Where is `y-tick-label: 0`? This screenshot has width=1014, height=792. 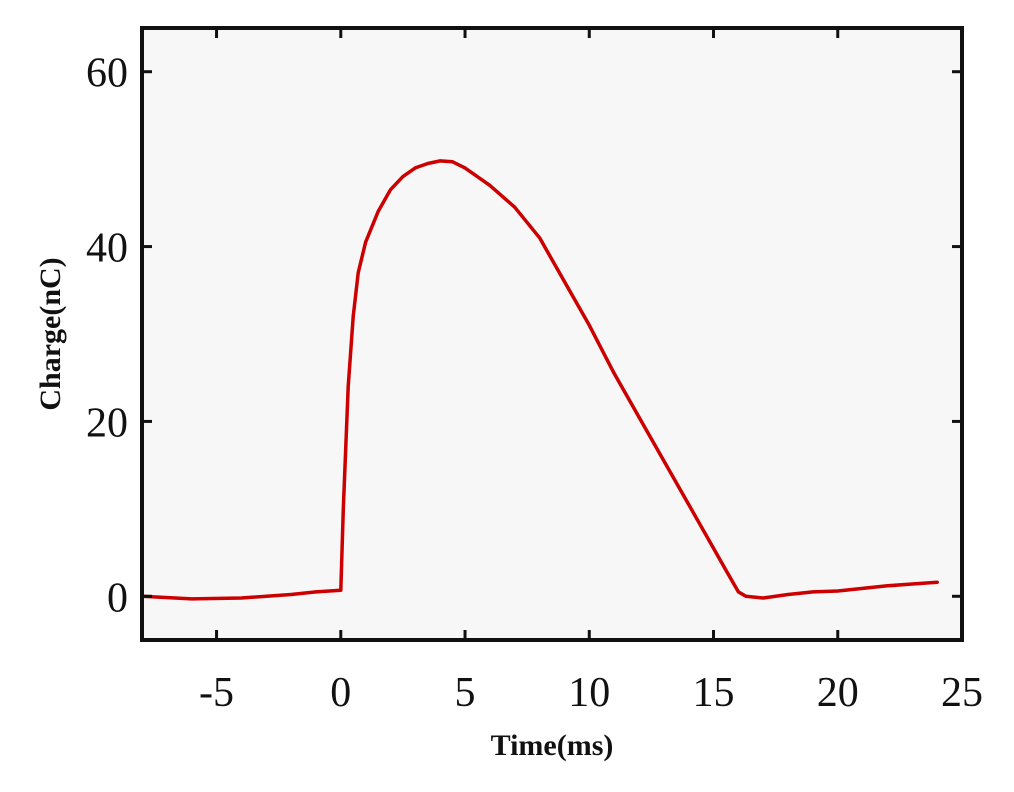
y-tick-label: 0 is located at coordinates (117, 598).